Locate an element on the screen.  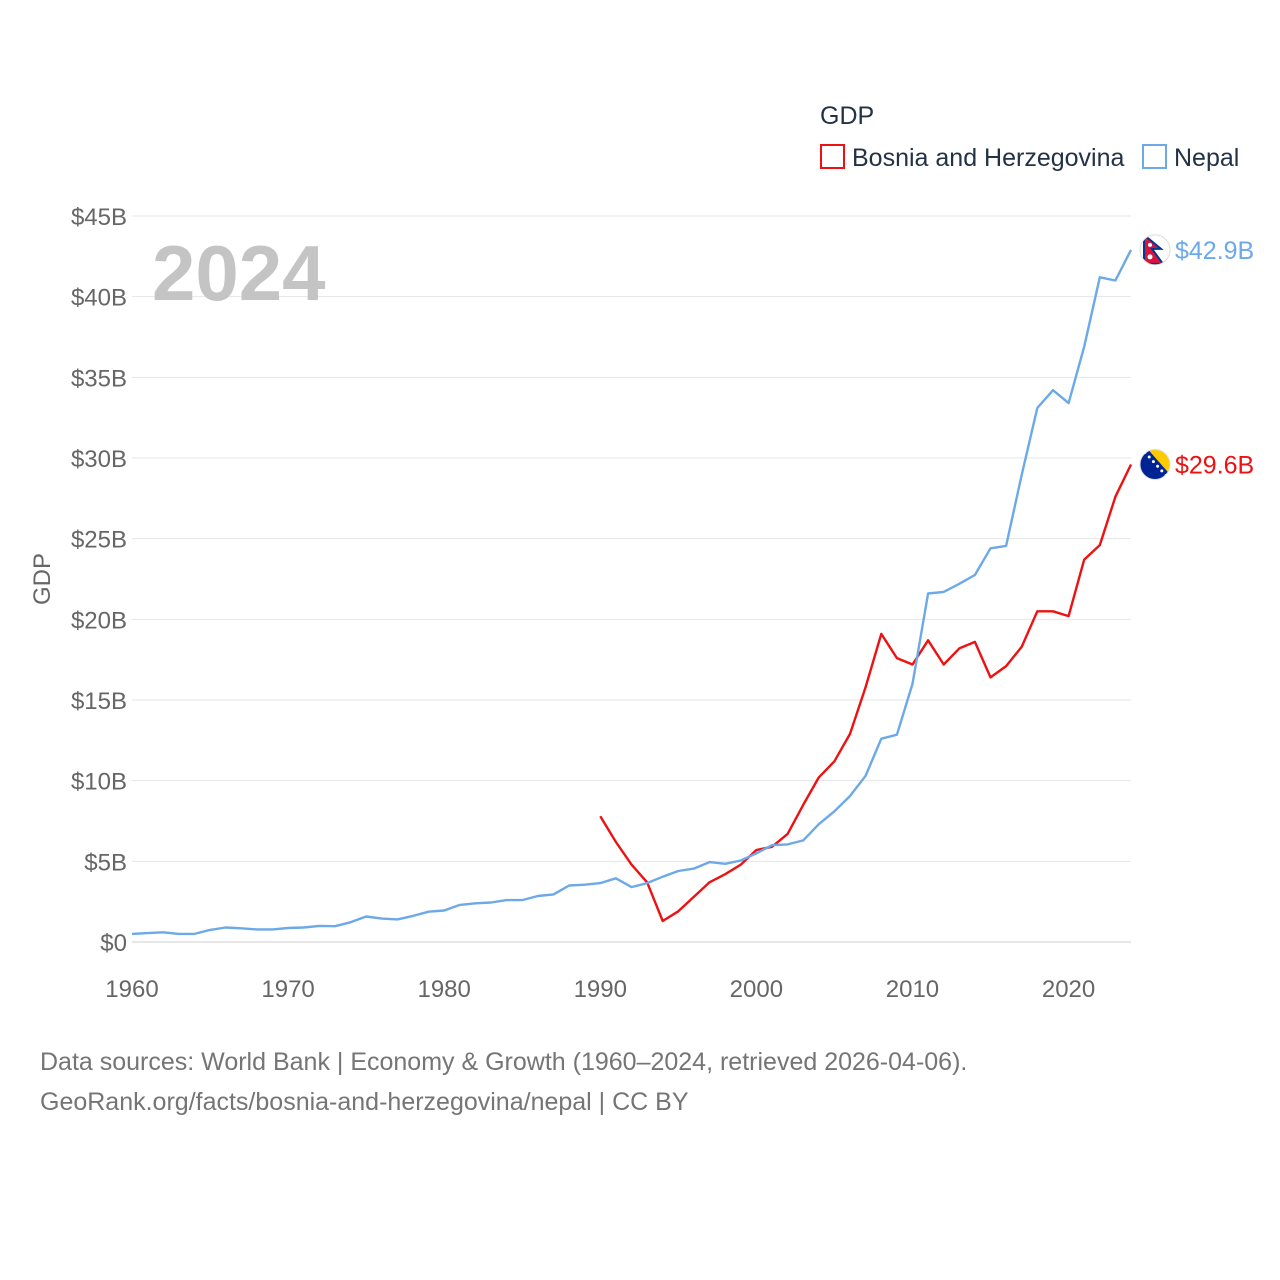
legend-title: GDP is located at coordinates (847, 116).